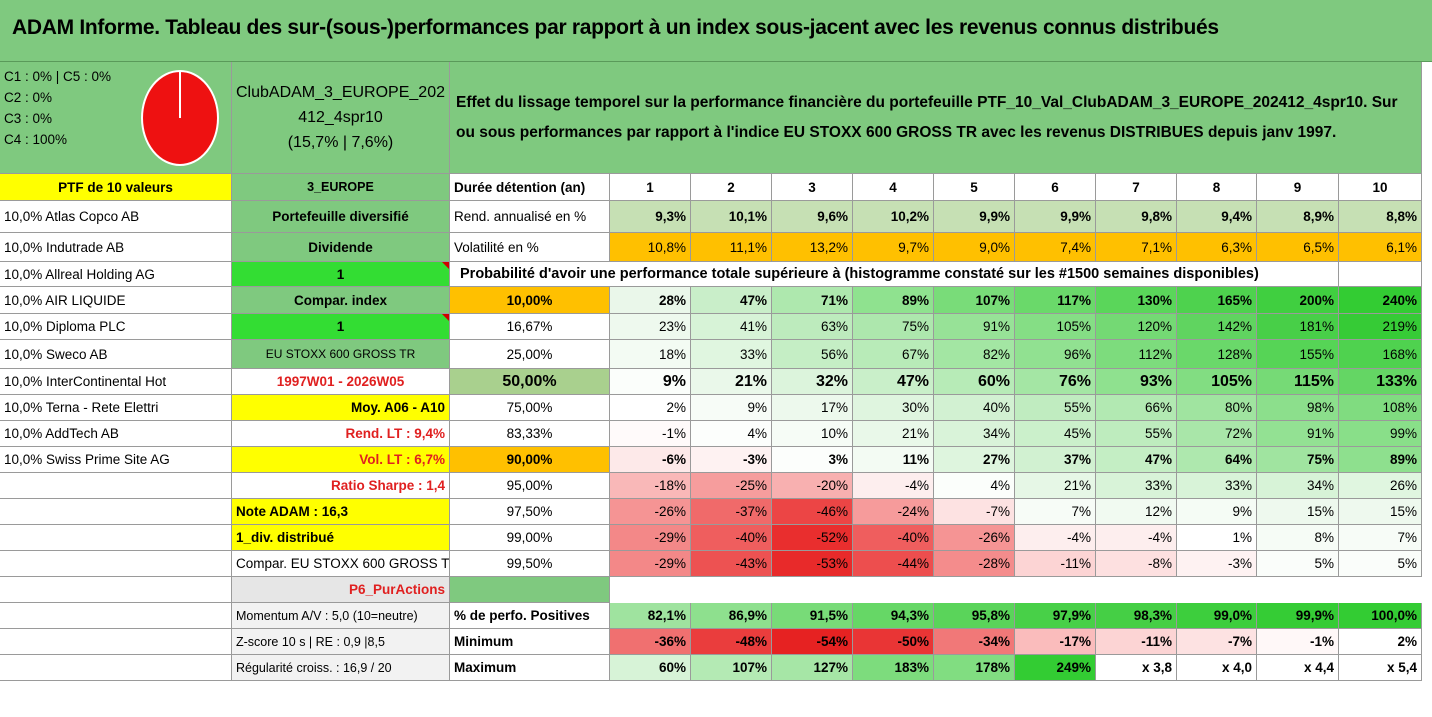 The image size is (1432, 717). Describe the element at coordinates (341, 187) in the screenshot. I see `region-label: 3_EUROPE` at that location.